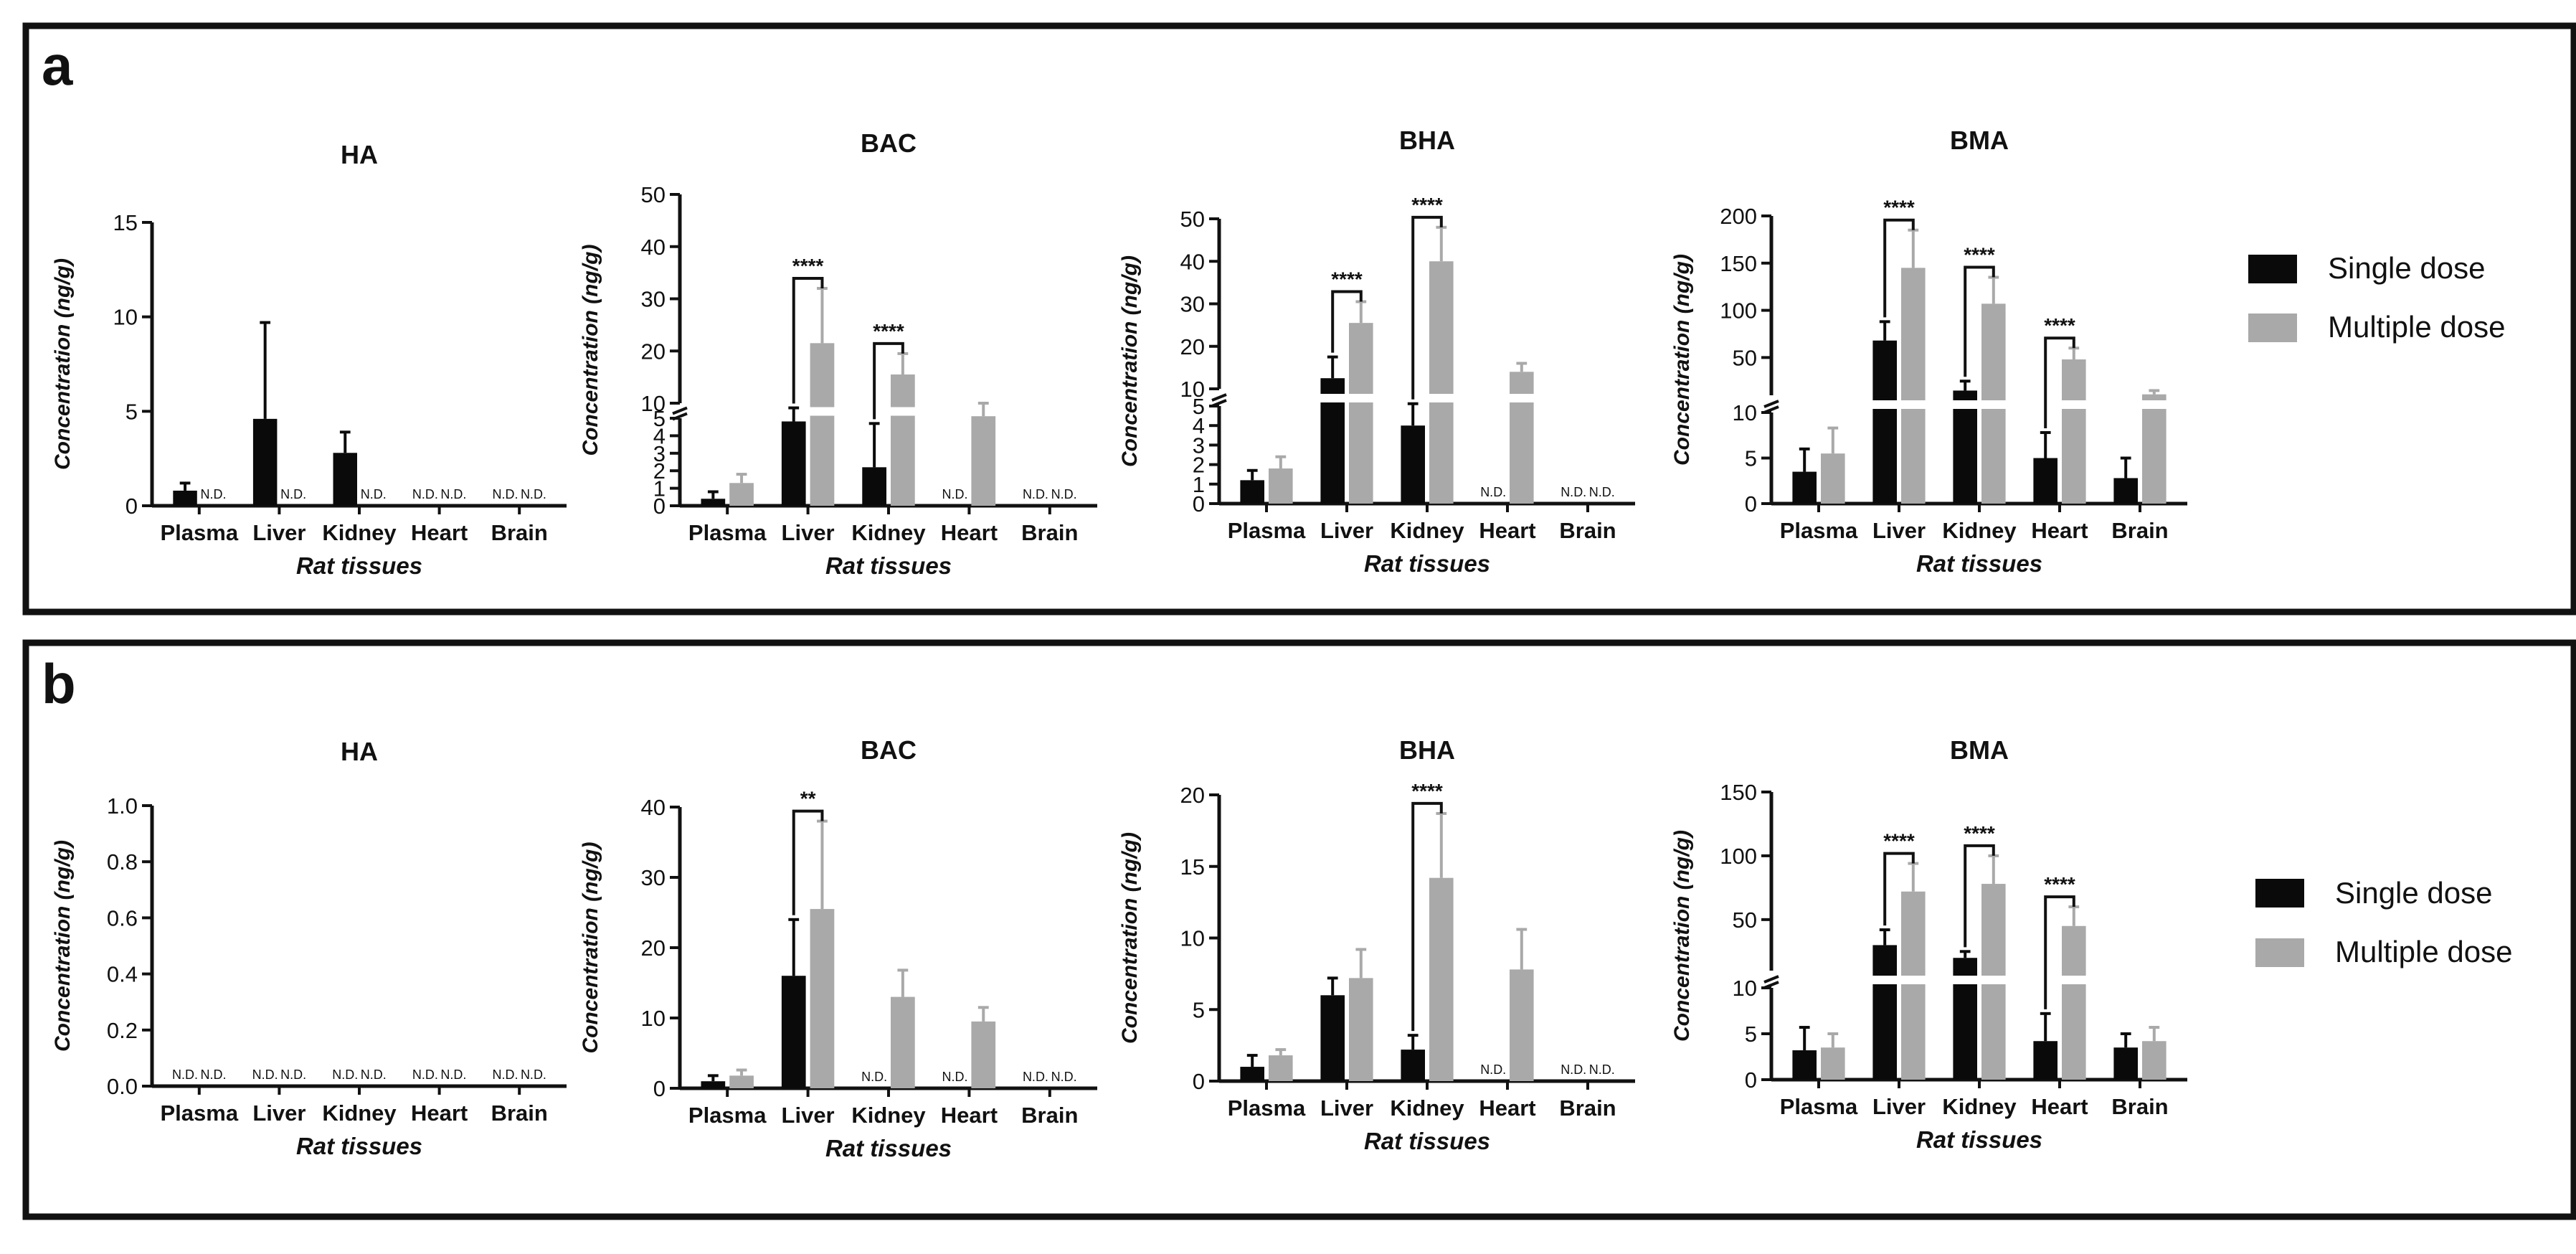 The width and height of the screenshot is (2576, 1254). I want to click on legend-b-single-swatch, so click(2279, 893).